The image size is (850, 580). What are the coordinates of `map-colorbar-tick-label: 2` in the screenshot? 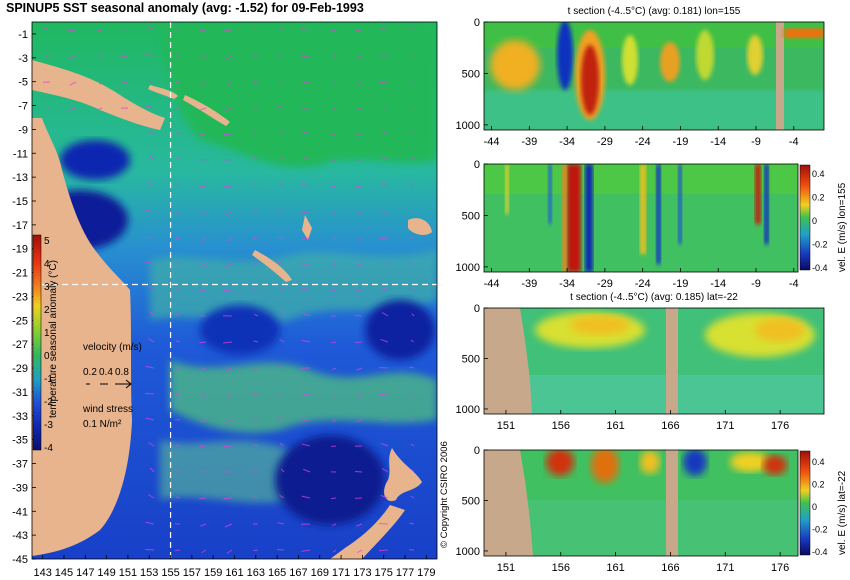 It's located at (47, 310).